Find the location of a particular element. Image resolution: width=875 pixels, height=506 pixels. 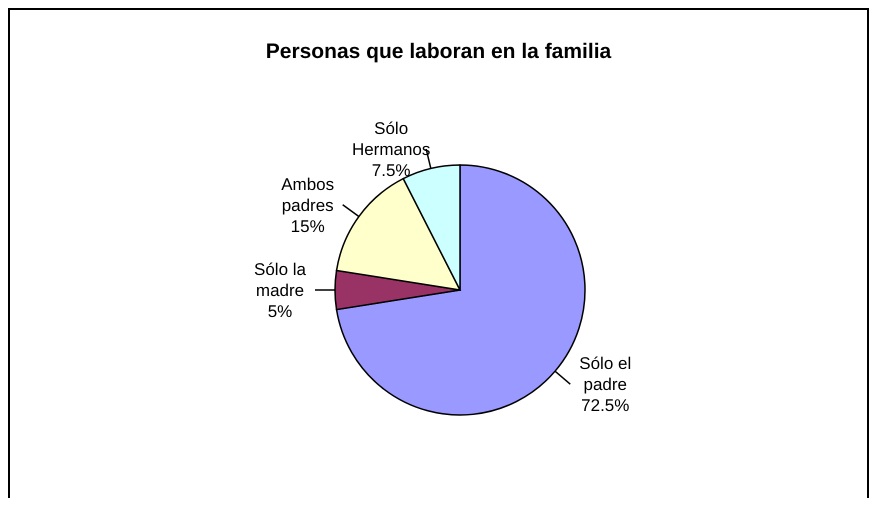

slice-label: Ambos padres is located at coordinates (307, 194).